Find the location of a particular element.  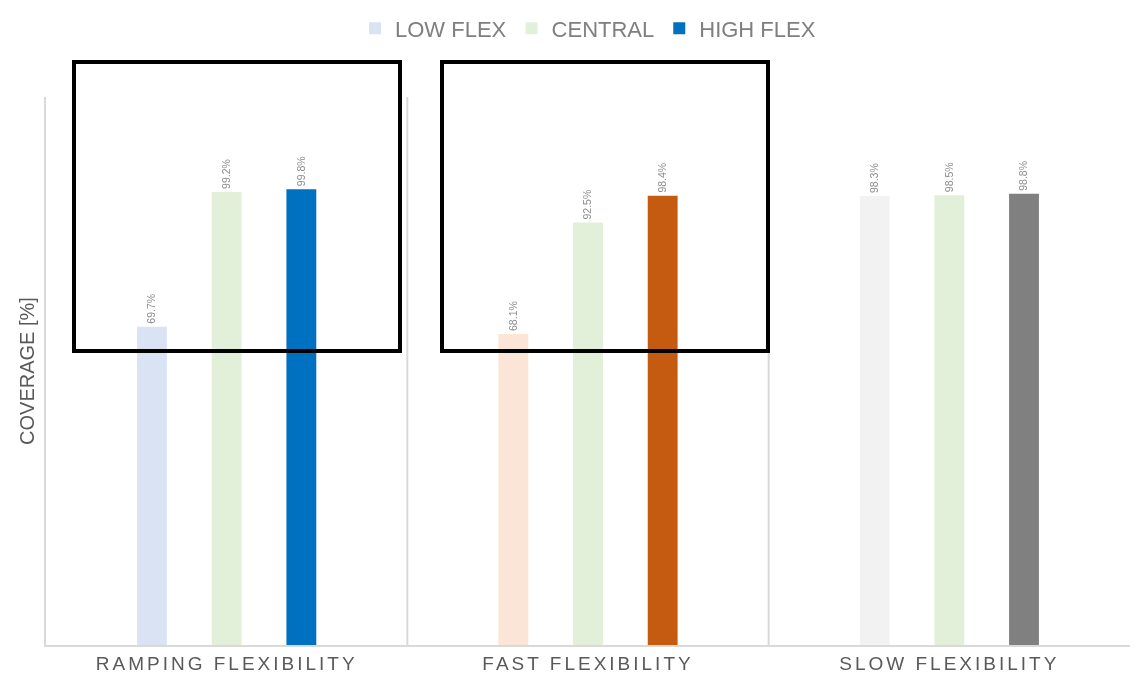

data-label: 98.3% is located at coordinates (874, 178).